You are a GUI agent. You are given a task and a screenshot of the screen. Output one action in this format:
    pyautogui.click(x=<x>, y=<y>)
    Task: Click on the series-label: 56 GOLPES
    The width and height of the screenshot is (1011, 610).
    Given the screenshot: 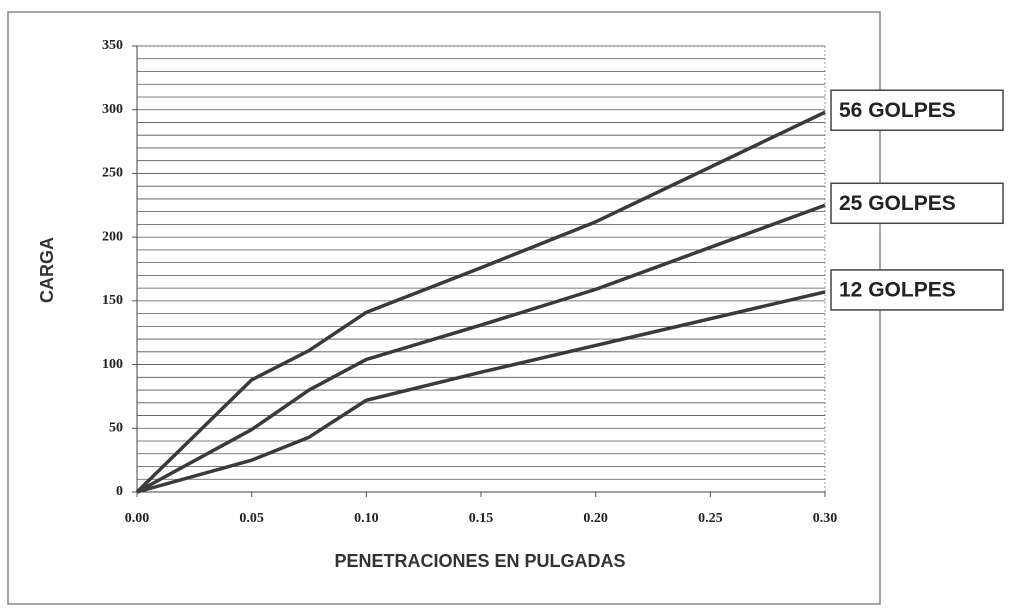 What is the action you would take?
    pyautogui.click(x=897, y=110)
    